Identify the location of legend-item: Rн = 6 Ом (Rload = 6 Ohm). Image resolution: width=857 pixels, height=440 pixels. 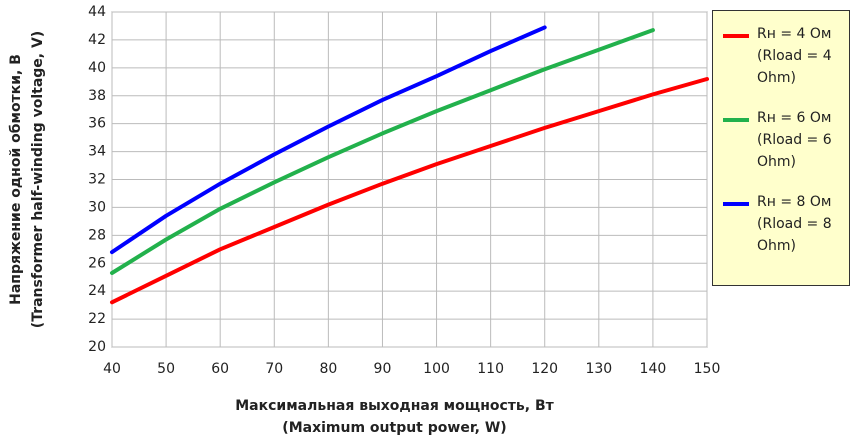
(782, 141).